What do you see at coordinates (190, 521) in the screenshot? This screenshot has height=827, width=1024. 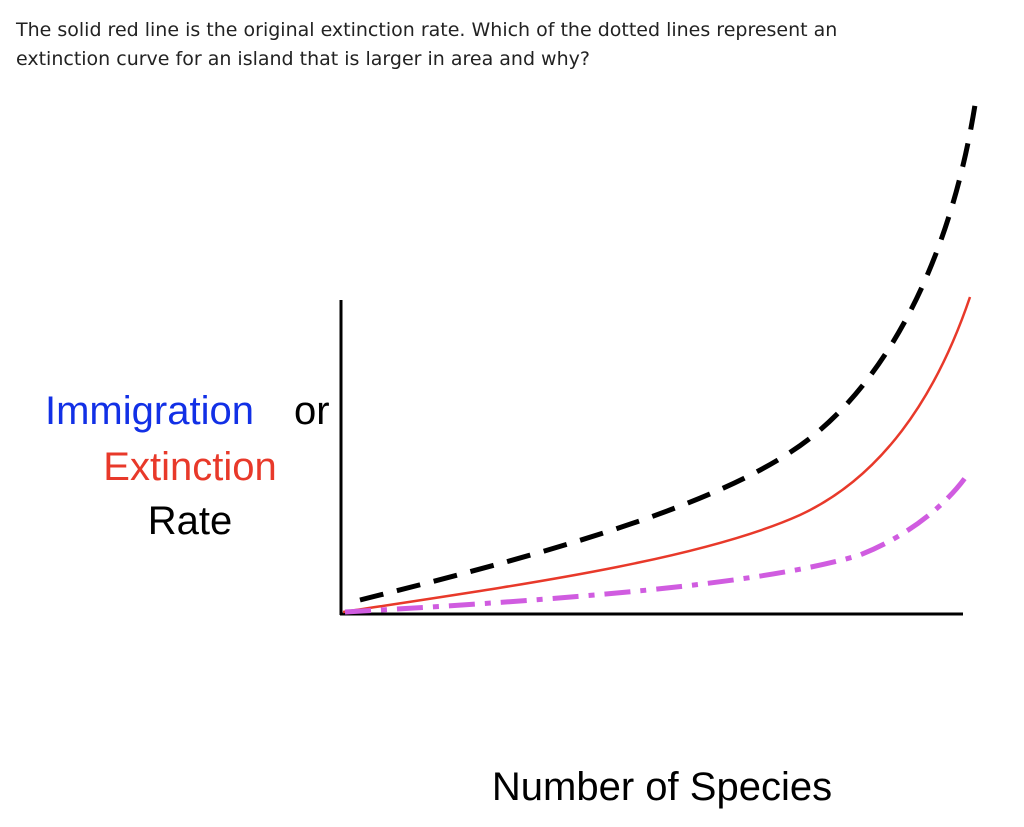 I see `rate-label: Rate` at bounding box center [190, 521].